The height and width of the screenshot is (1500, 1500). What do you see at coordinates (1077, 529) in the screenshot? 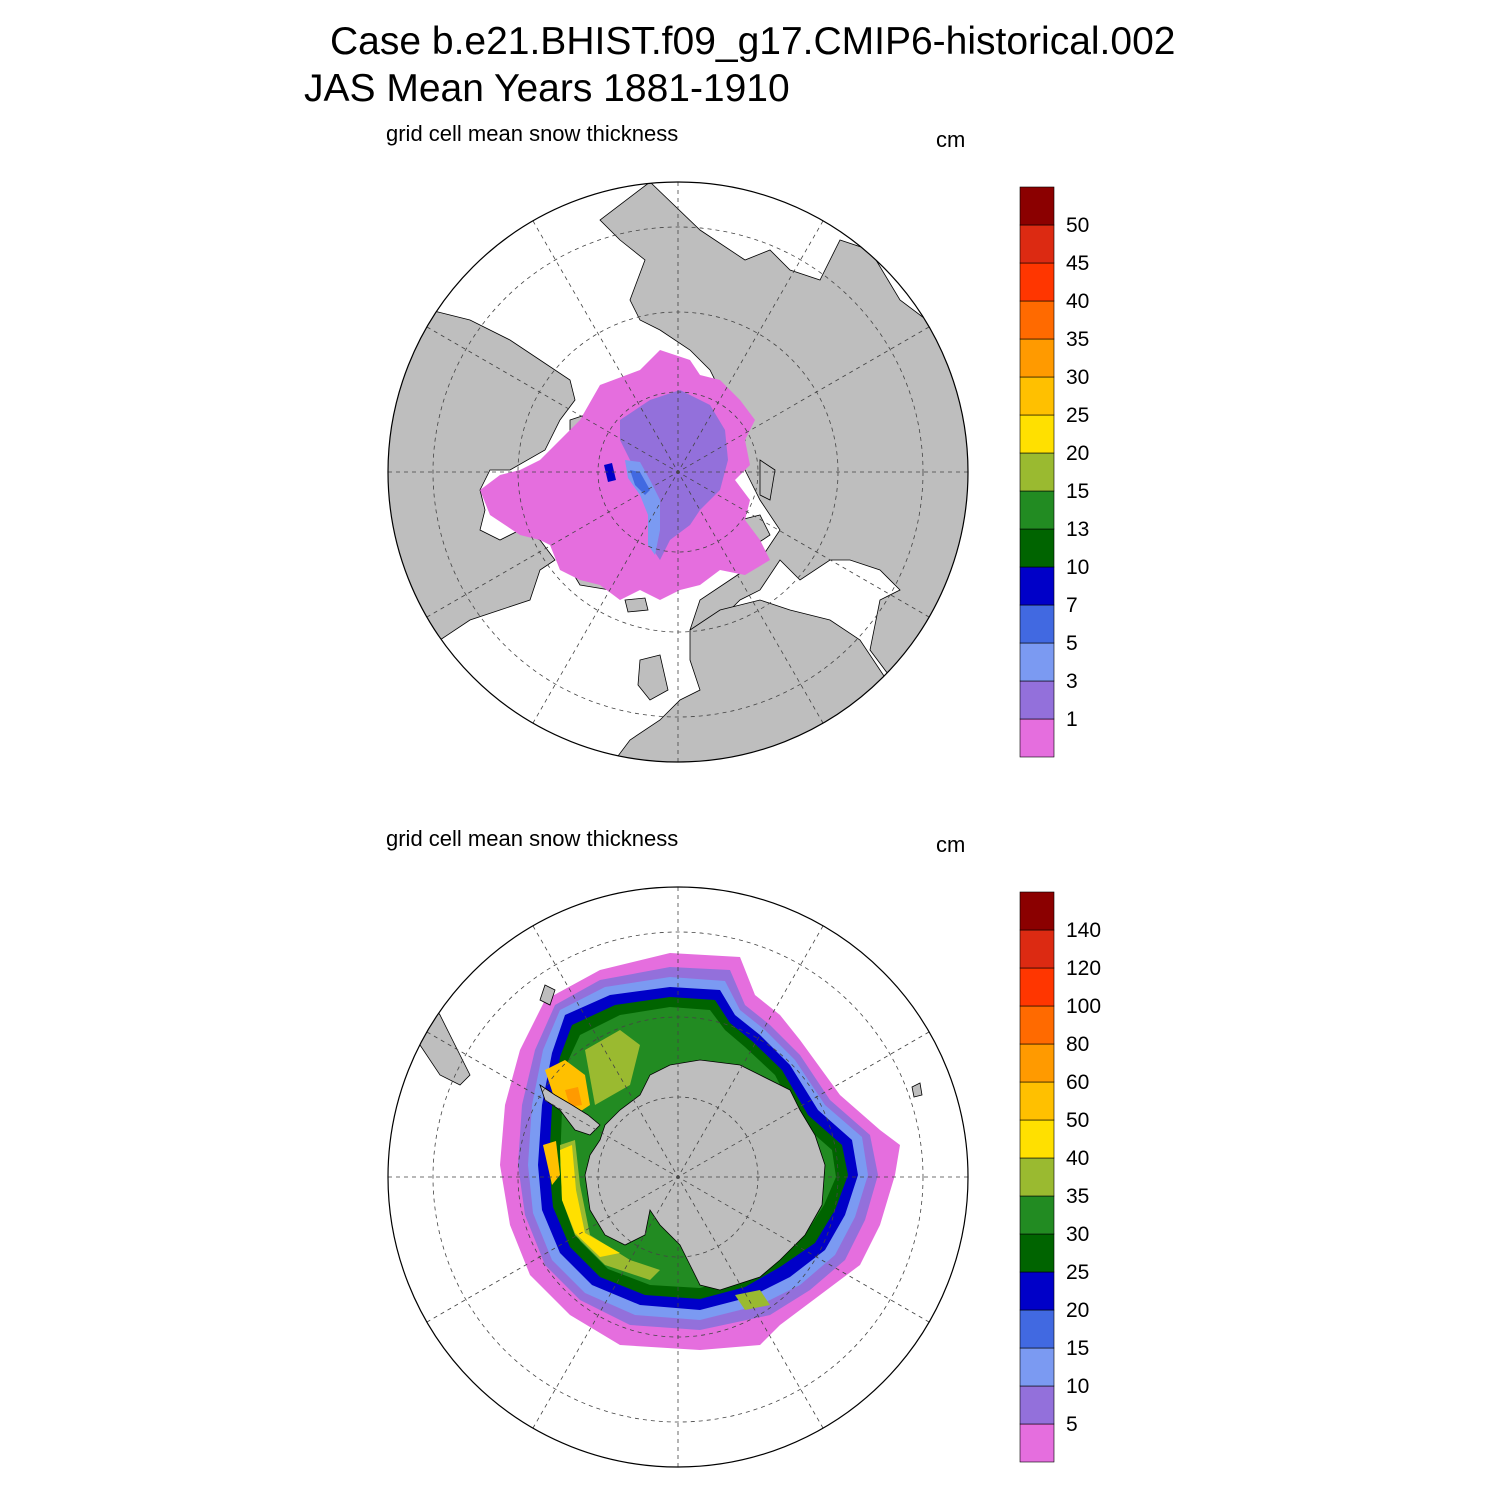
I see `north-colorbar-label-5: 13` at bounding box center [1077, 529].